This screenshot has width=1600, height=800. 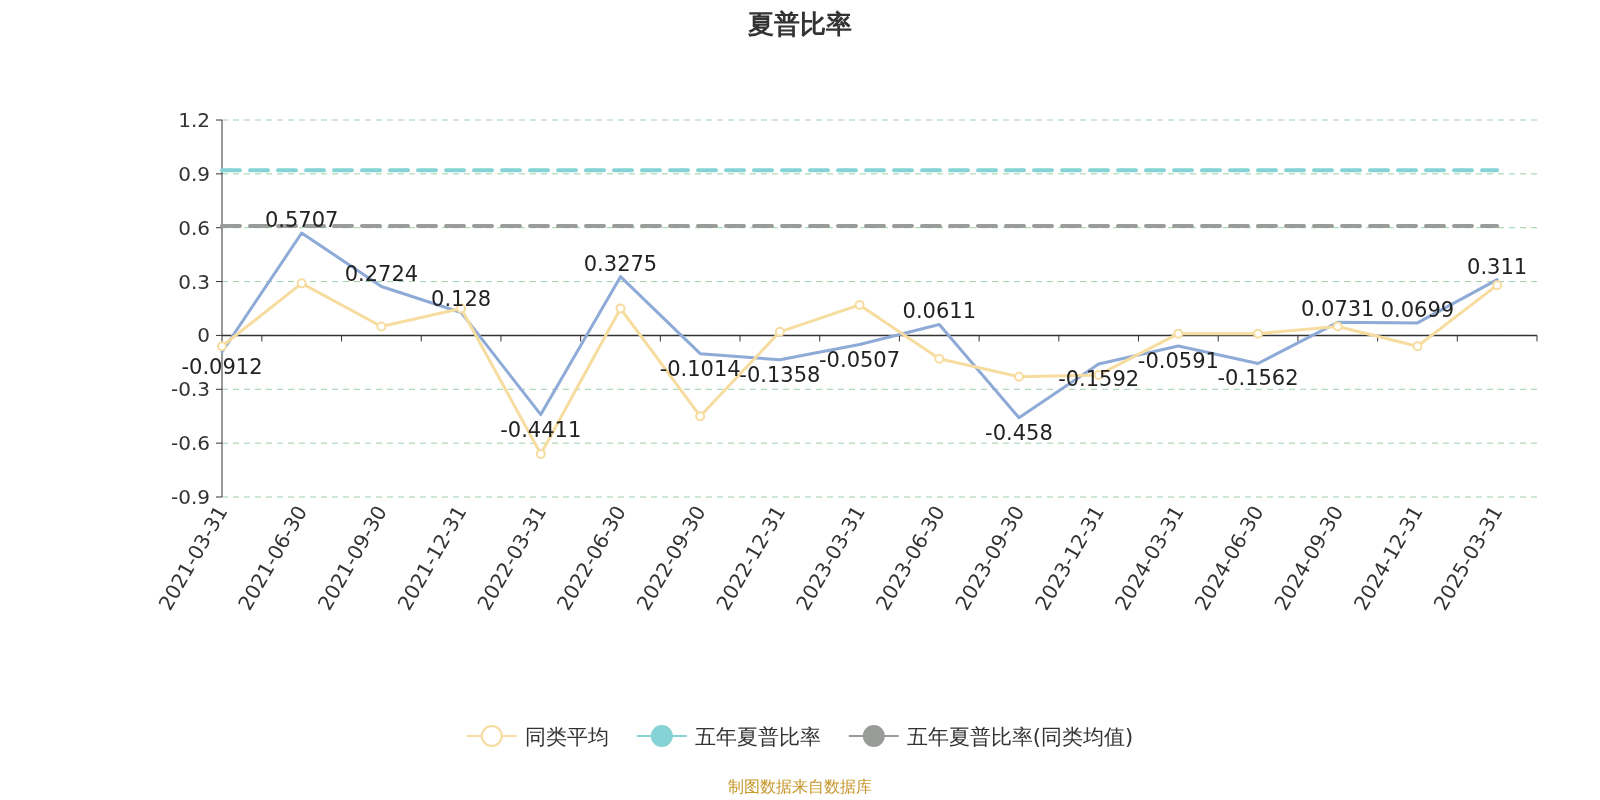 What do you see at coordinates (620, 263) in the screenshot?
I see `data-label: 0.3275` at bounding box center [620, 263].